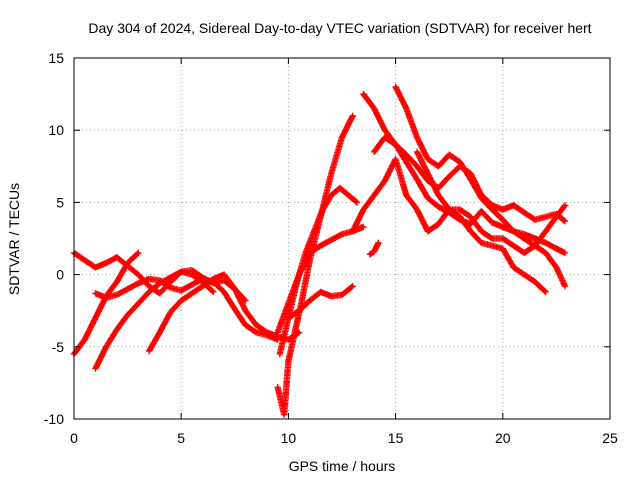 The width and height of the screenshot is (640, 480). Describe the element at coordinates (503, 438) in the screenshot. I see `x-tick-label: 20` at that location.